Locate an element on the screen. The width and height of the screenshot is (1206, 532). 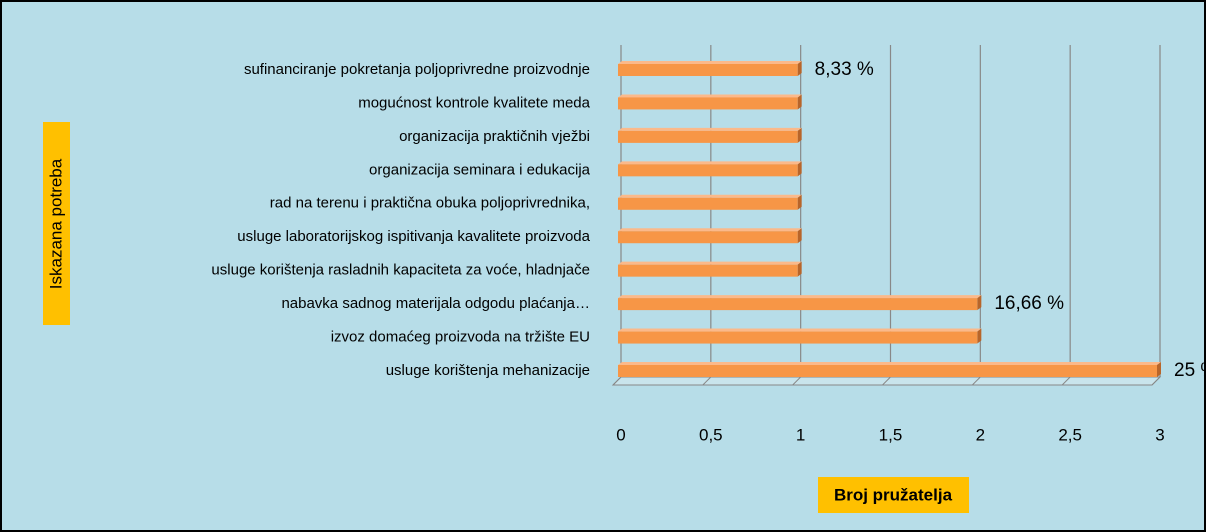
x-tick-label: 3 is located at coordinates (1159, 434).